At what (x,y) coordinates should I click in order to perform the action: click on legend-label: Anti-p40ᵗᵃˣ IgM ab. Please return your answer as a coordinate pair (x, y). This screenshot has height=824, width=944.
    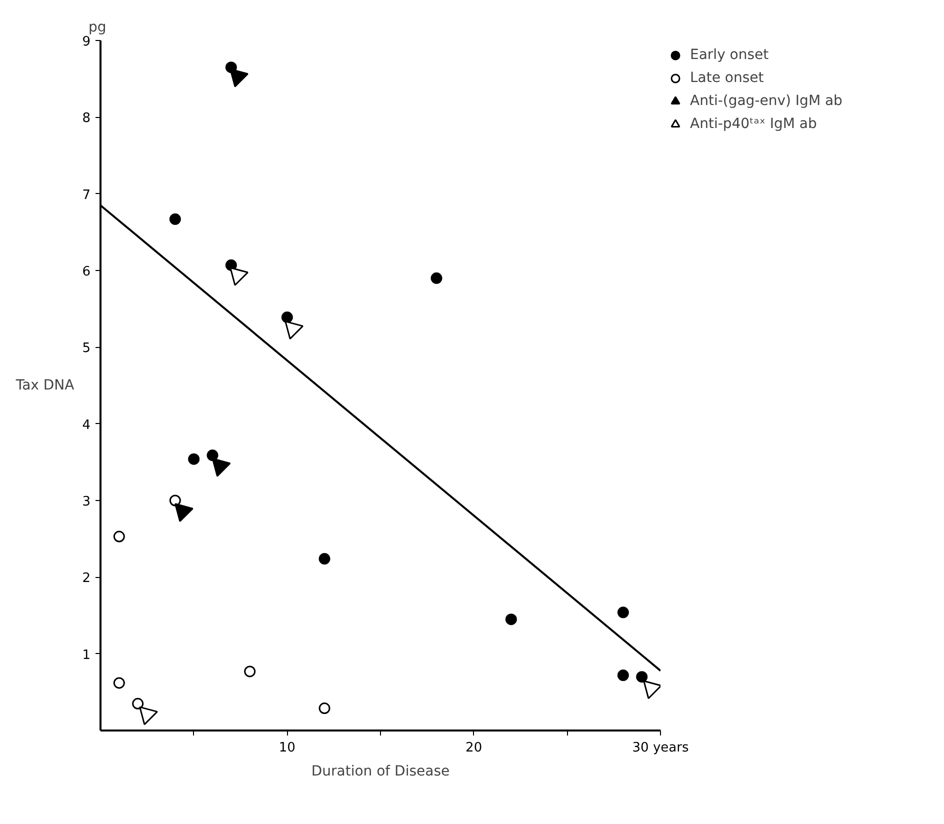
    Looking at the image, I should click on (753, 124).